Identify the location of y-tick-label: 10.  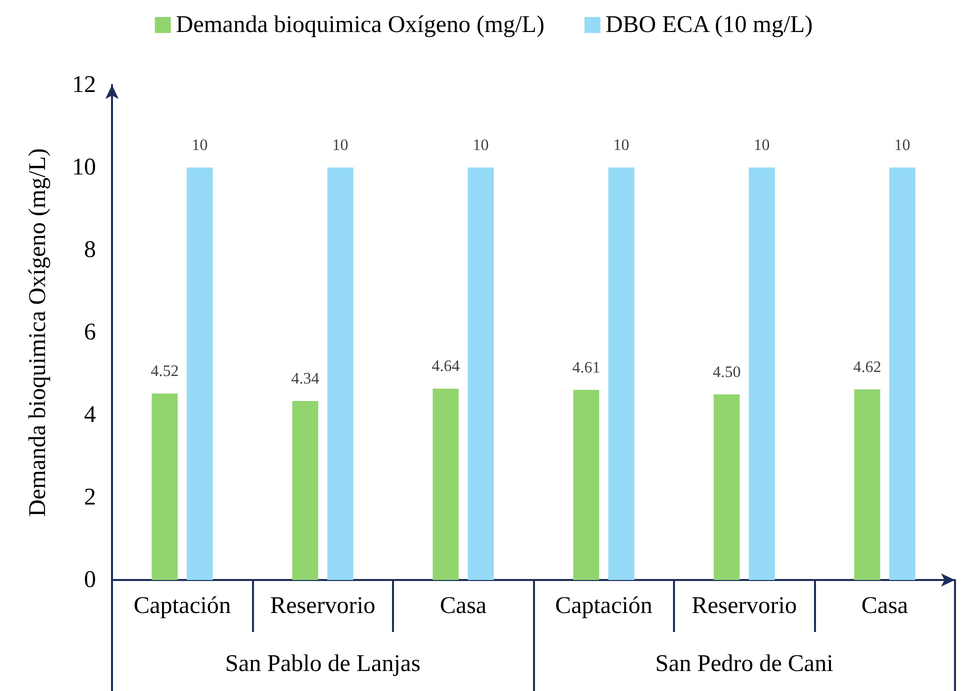
(84, 167).